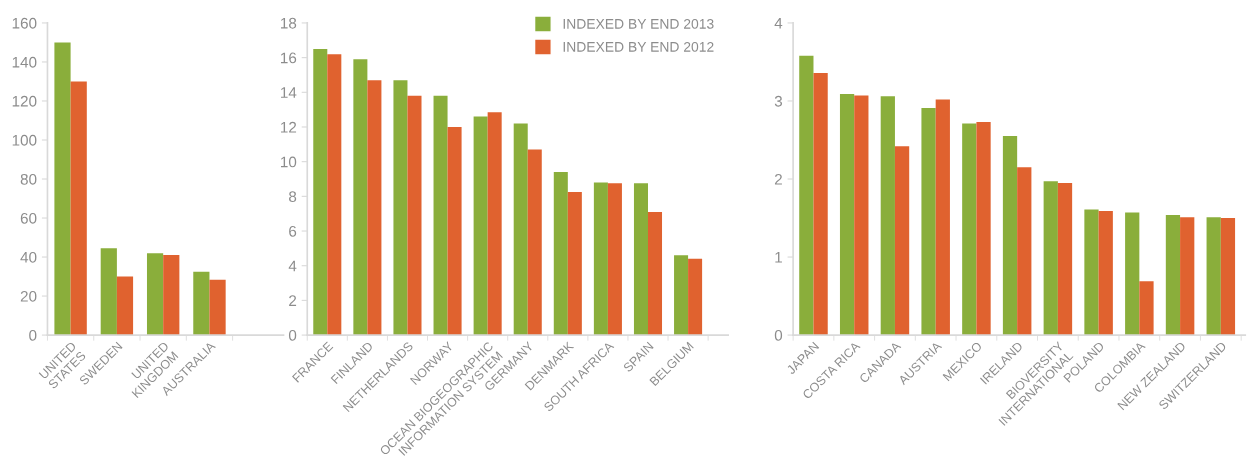 Image resolution: width=1249 pixels, height=459 pixels. Describe the element at coordinates (638, 23) in the screenshot. I see `legend-label: INDEXED BY END 2013` at that location.